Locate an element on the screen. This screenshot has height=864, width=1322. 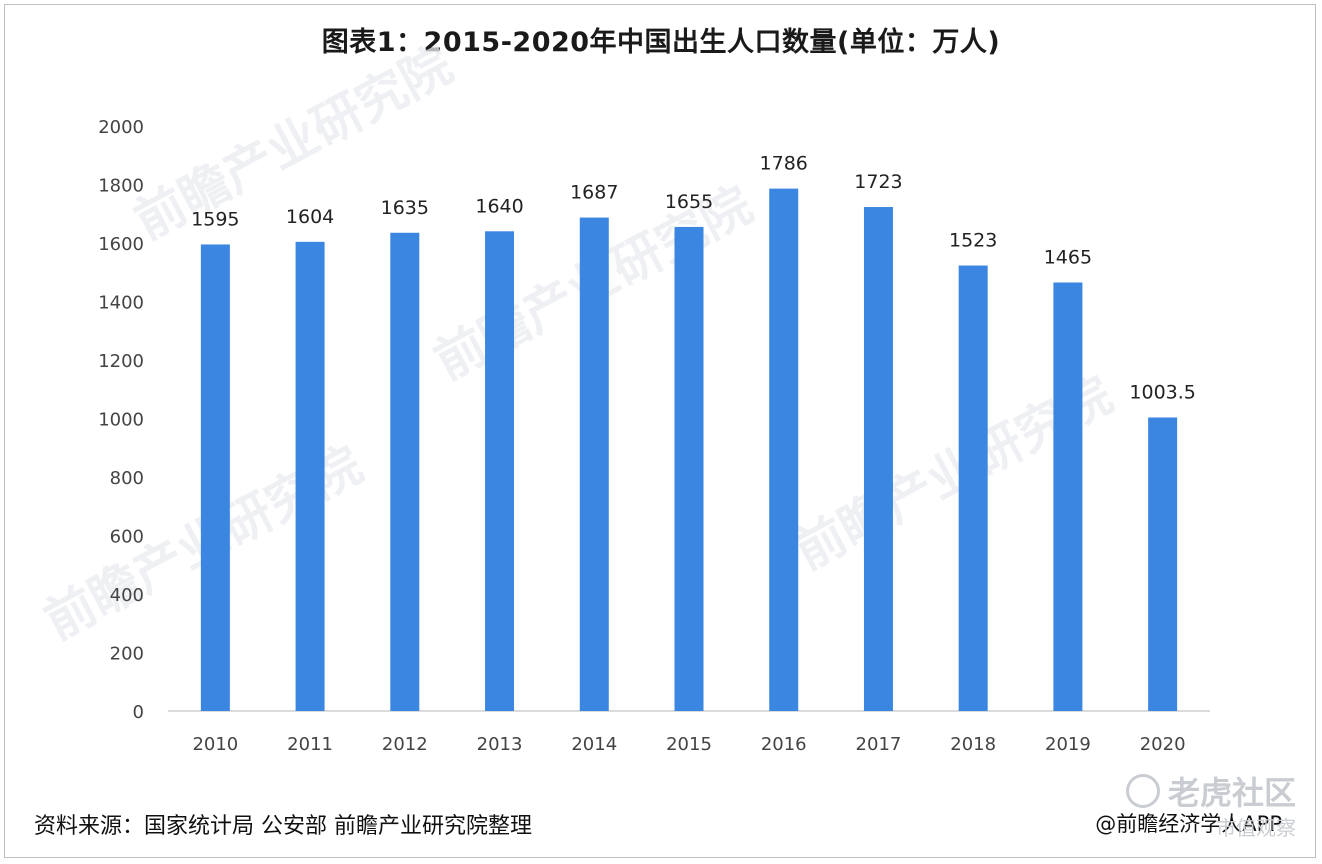
x-tick-label-2020: 2020 is located at coordinates (1163, 744).